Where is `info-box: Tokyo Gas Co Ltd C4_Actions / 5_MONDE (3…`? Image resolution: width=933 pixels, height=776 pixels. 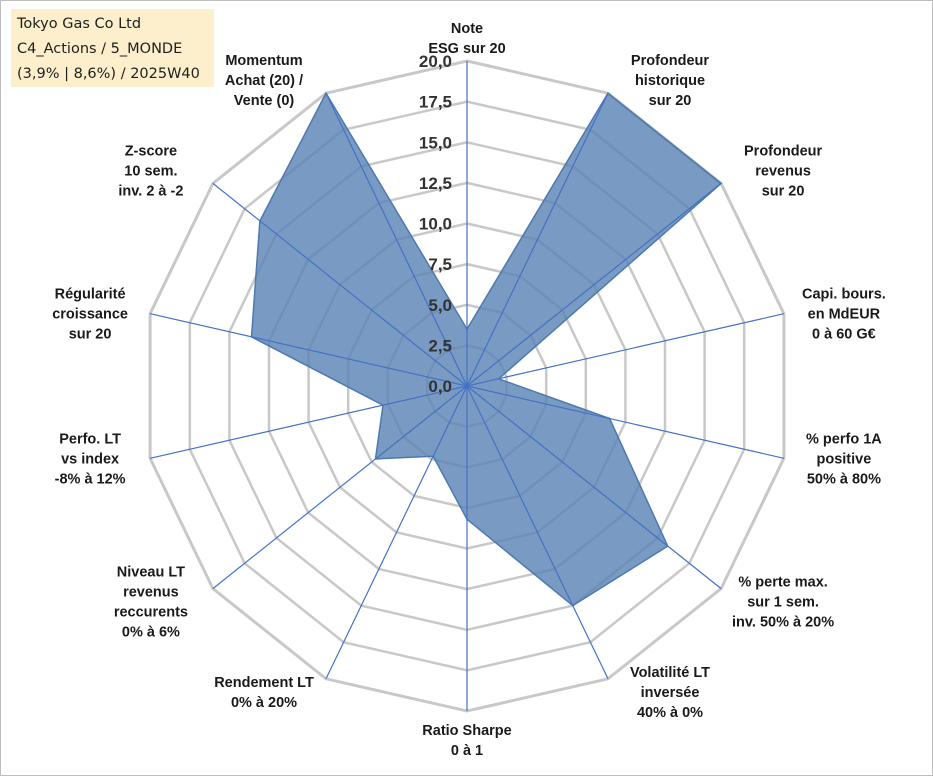
info-box: Tokyo Gas Co Ltd C4_Actions / 5_MONDE (3… is located at coordinates (112, 48).